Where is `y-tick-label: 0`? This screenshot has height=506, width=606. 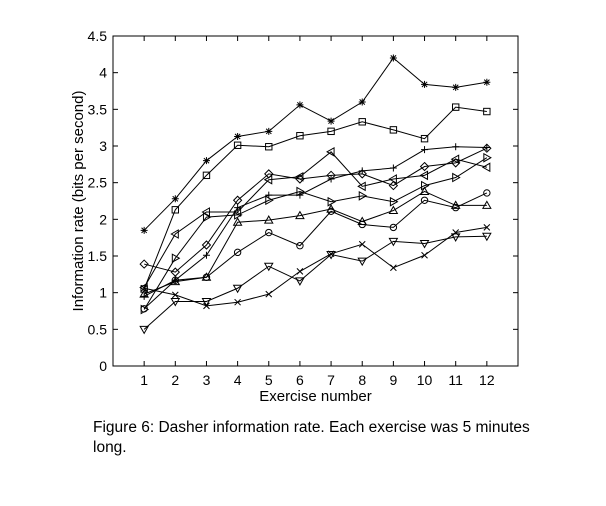
y-tick-label: 0 is located at coordinates (103, 366).